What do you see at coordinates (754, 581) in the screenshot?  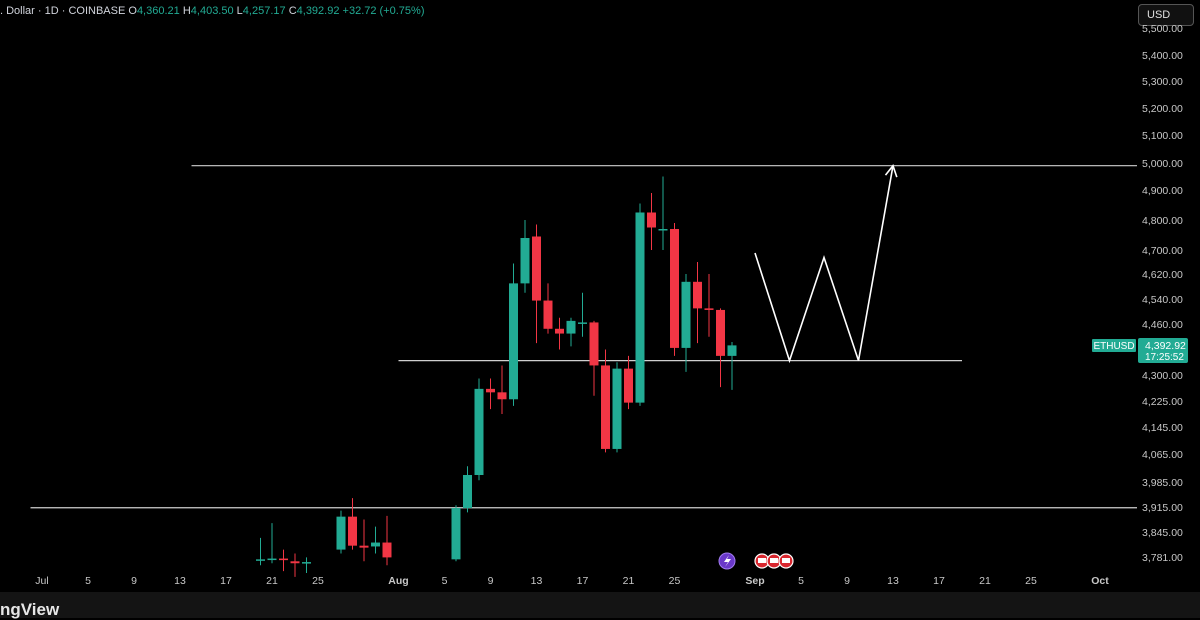 I see `x-axis-tick-label: Sep` at bounding box center [754, 581].